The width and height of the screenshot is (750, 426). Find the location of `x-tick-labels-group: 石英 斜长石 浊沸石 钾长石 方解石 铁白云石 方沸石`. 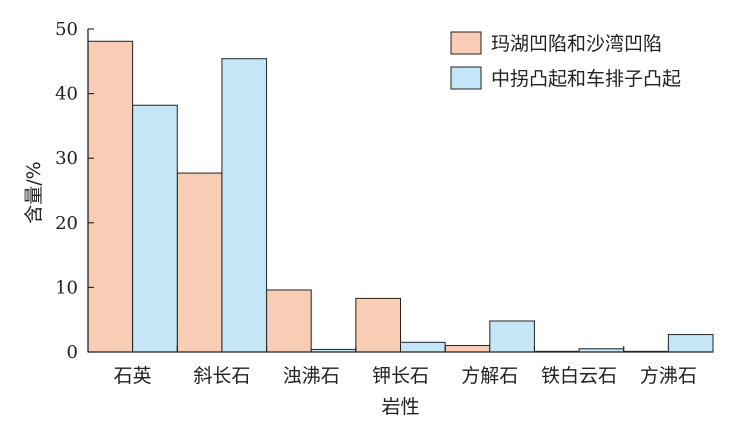

x-tick-labels-group: 石英 斜长石 浊沸石 钾长石 方解石 铁白云石 方沸石 is located at coordinates (405, 366).